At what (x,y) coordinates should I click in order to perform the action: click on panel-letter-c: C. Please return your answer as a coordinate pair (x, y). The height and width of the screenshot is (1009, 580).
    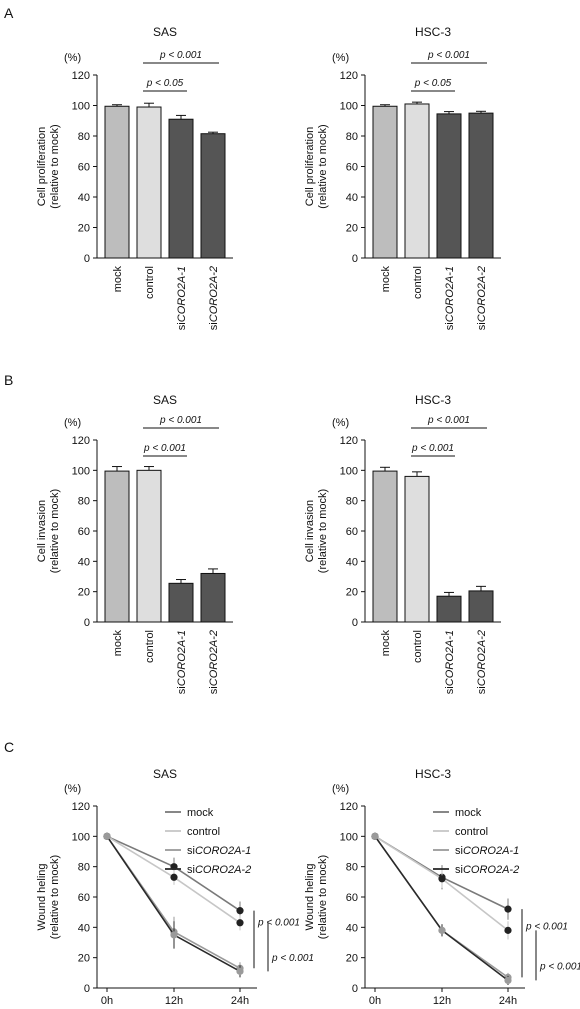
    Looking at the image, I should click on (9, 747).